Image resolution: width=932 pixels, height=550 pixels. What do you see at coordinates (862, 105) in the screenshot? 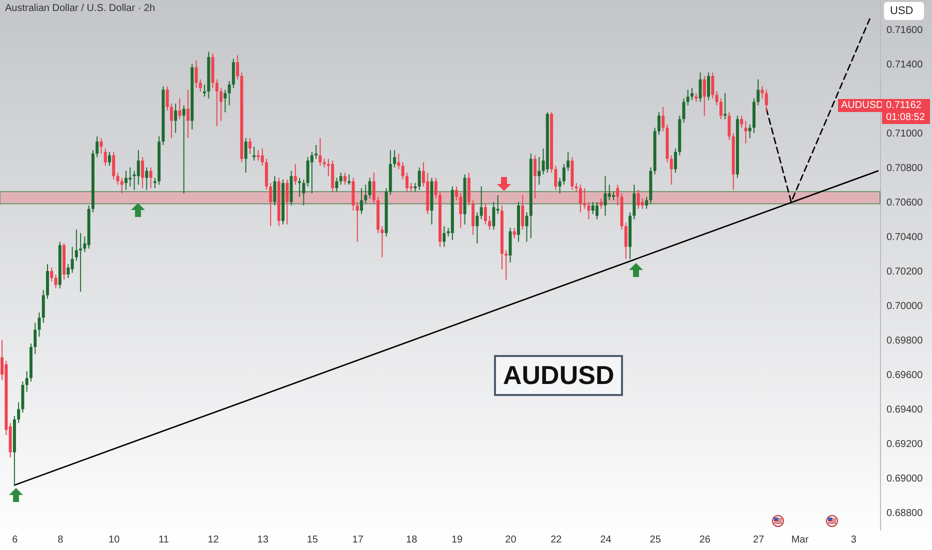
I see `annotation: AUDUSD` at bounding box center [862, 105].